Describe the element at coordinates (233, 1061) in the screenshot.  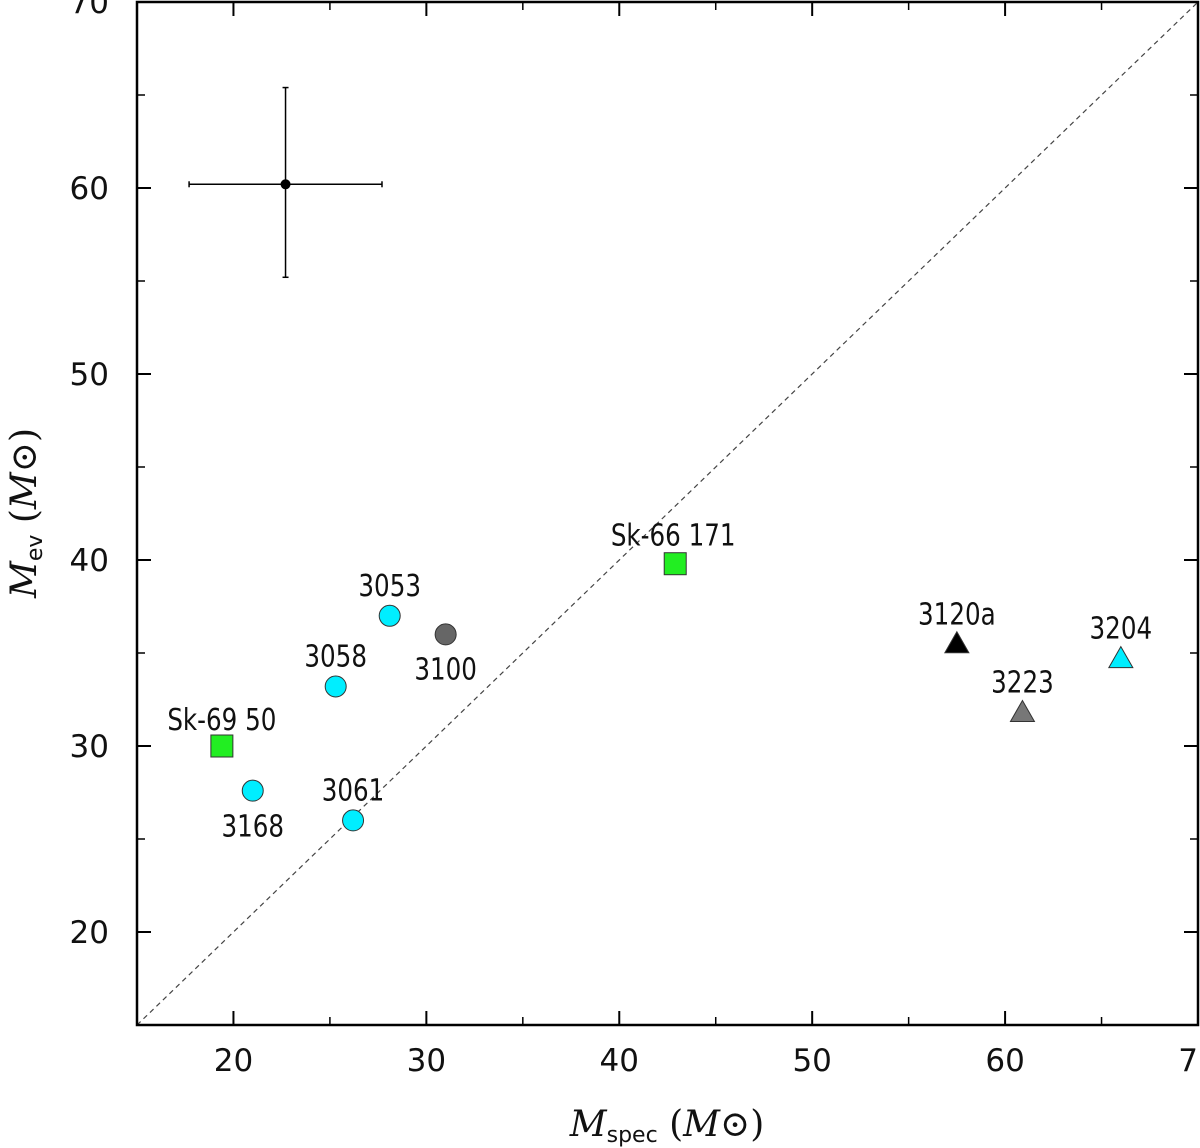
I see `x-tick-label: 20` at that location.